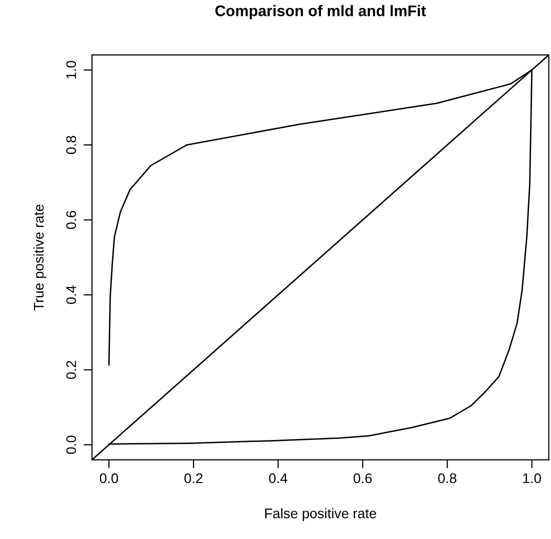  I want to click on x-tick-label: 1.0, so click(532, 478).